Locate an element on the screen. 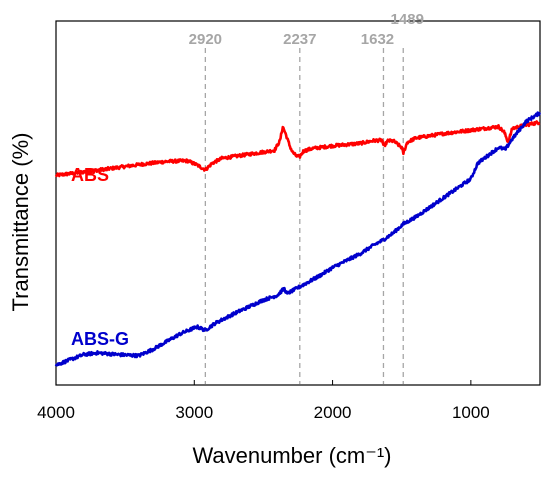 The image size is (550, 479). x-tick-label-1000: 1000 is located at coordinates (471, 412).